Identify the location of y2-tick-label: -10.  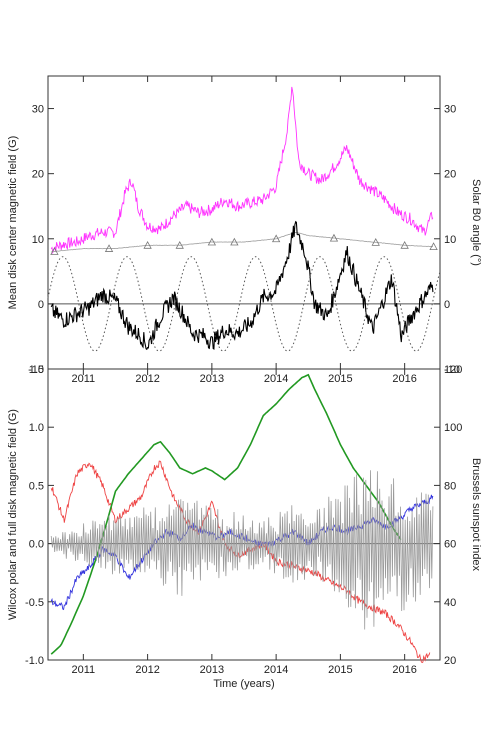
(452, 370).